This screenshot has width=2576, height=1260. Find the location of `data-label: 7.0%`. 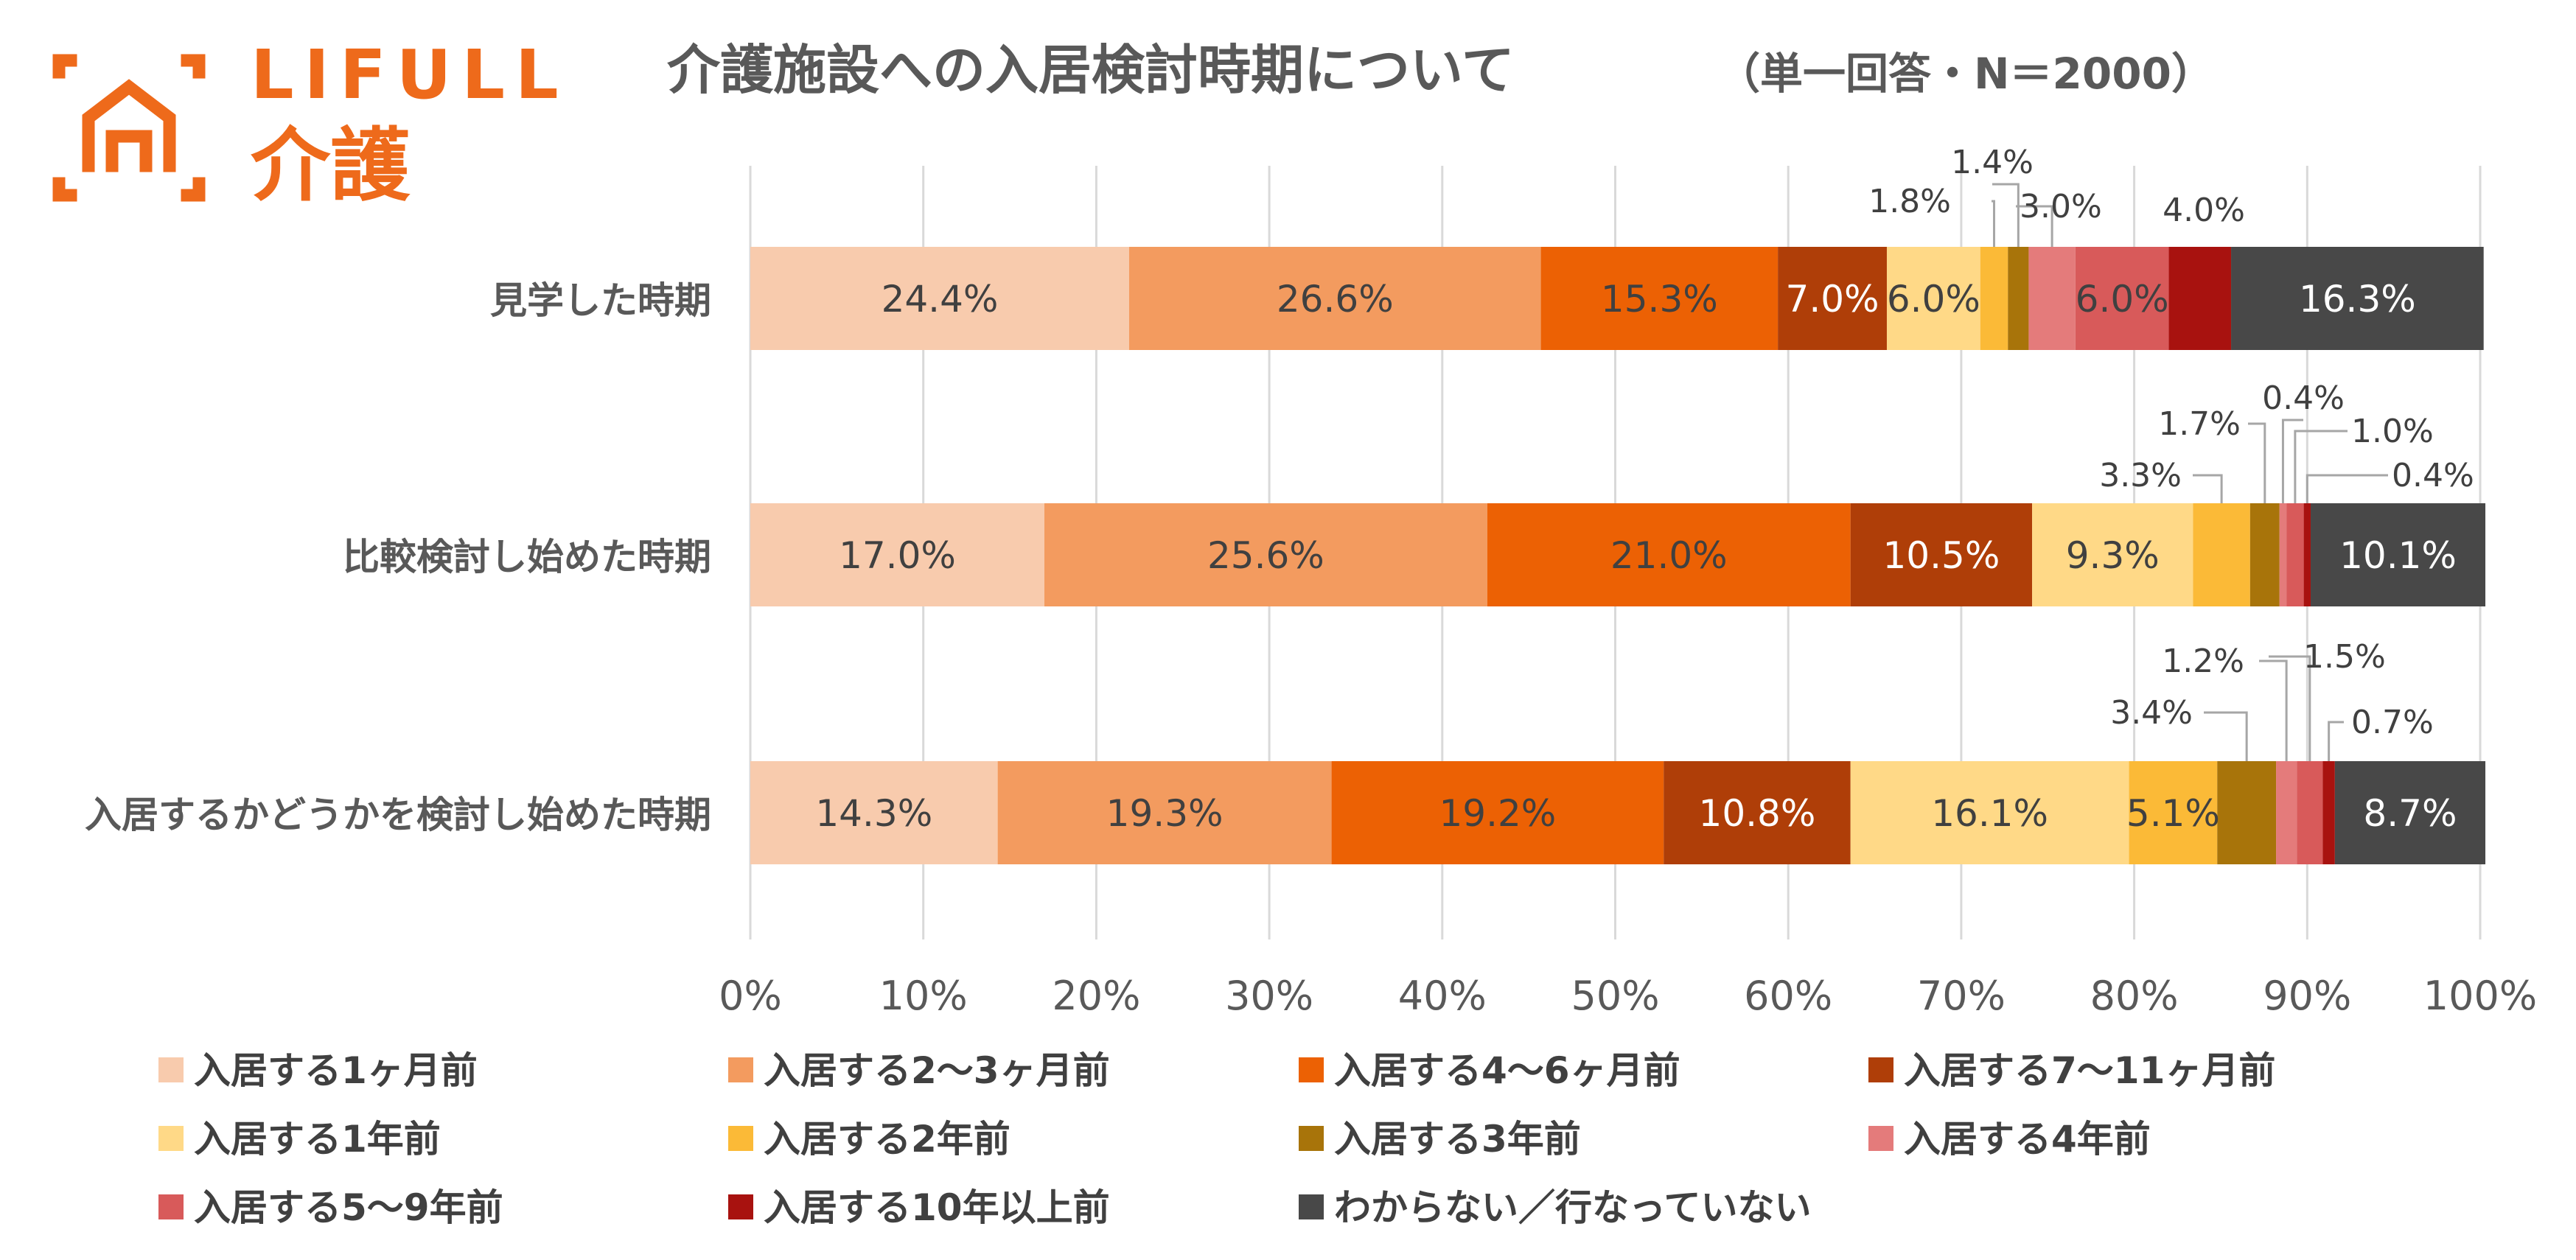

data-label: 7.0% is located at coordinates (1833, 299).